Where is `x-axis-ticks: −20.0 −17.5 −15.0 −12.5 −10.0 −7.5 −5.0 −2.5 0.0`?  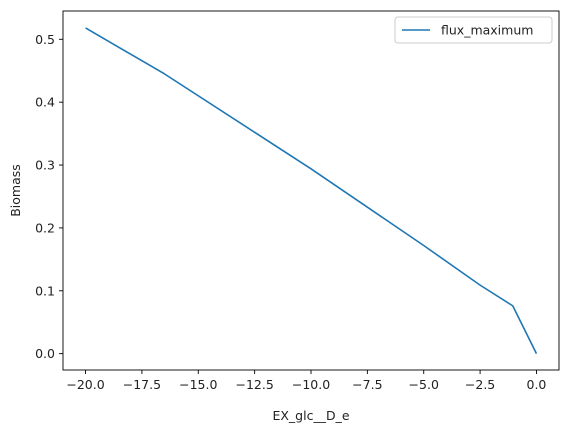
x-axis-ticks: −20.0 −17.5 −15.0 −12.5 −10.0 −7.5 −5.0 −2.5 0.0 is located at coordinates (306, 381).